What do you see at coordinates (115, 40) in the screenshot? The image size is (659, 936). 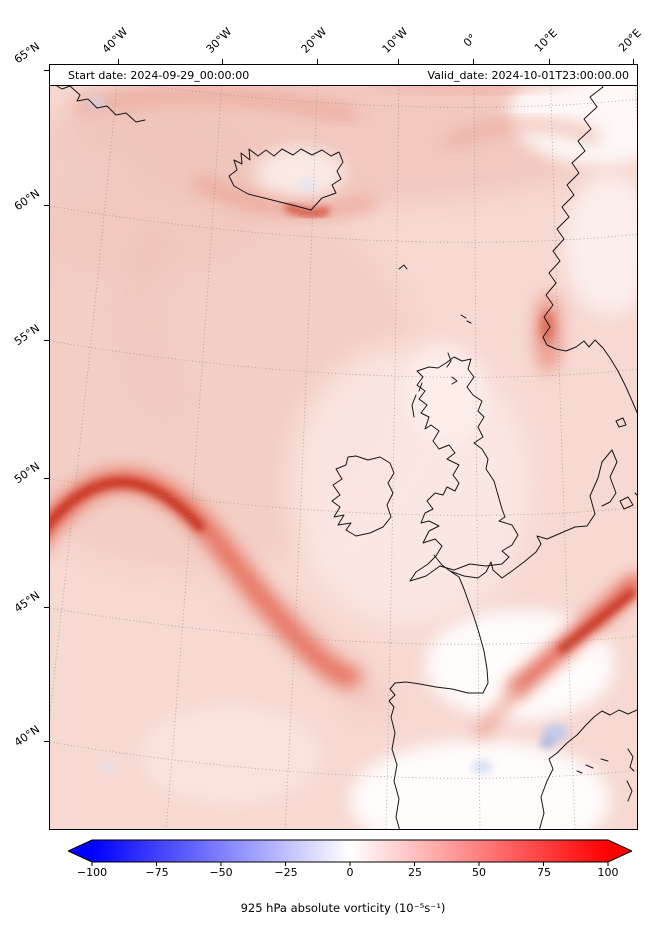 I see `lon-tick-label: 40°W` at bounding box center [115, 40].